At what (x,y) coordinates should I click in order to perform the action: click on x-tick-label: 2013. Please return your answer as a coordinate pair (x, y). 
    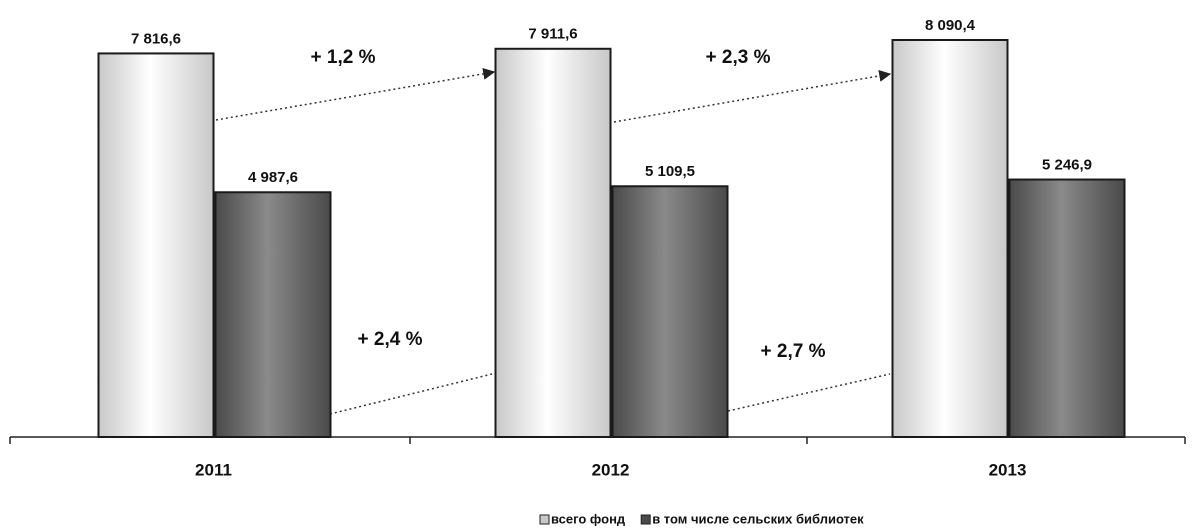
    Looking at the image, I should click on (1008, 469).